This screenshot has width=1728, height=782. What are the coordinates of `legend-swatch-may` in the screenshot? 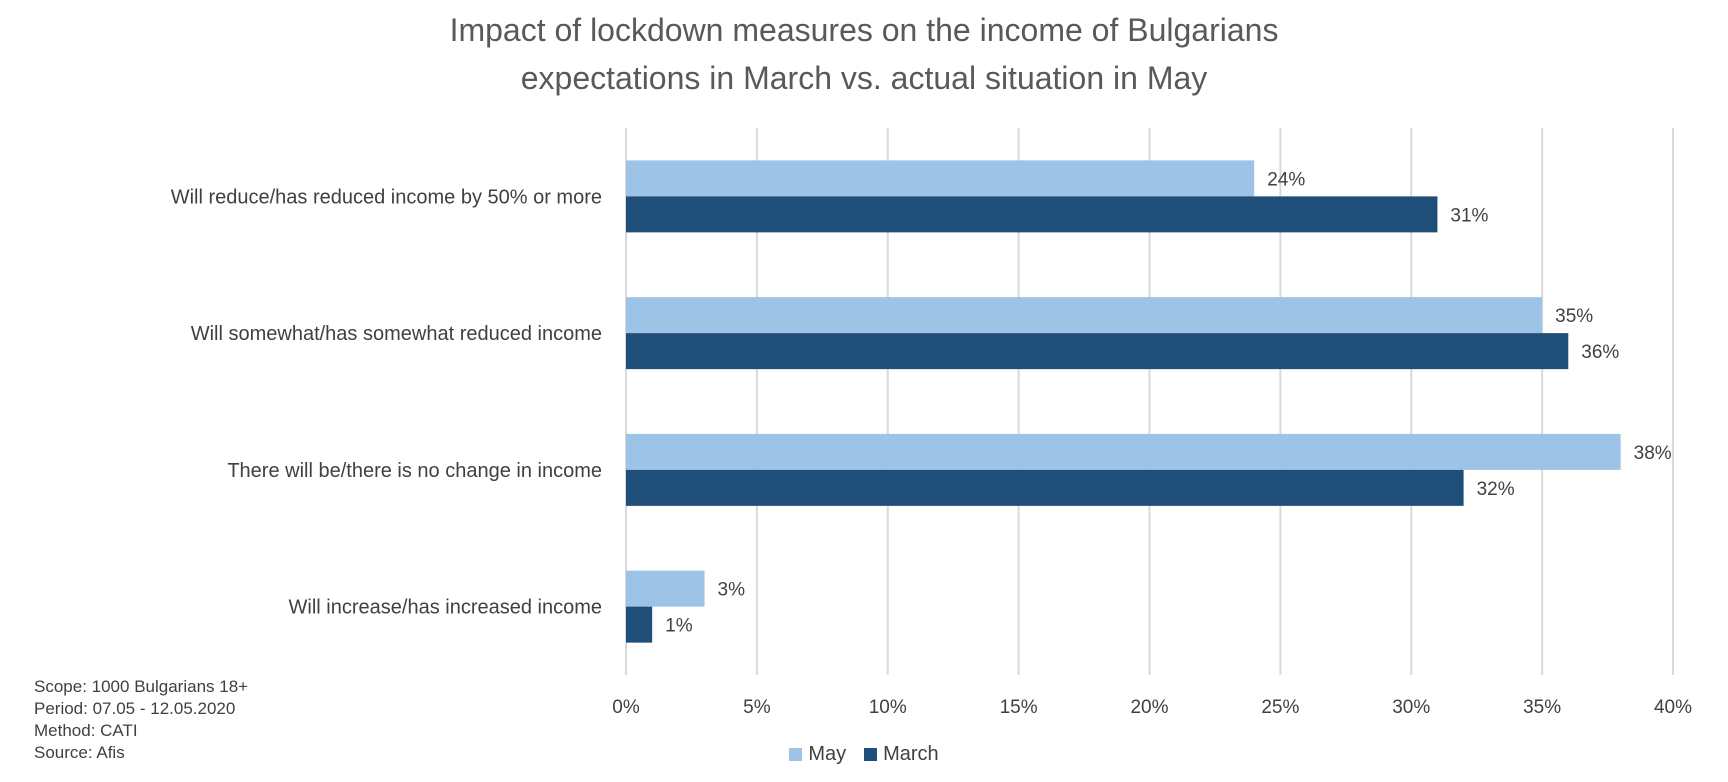 It's located at (796, 754).